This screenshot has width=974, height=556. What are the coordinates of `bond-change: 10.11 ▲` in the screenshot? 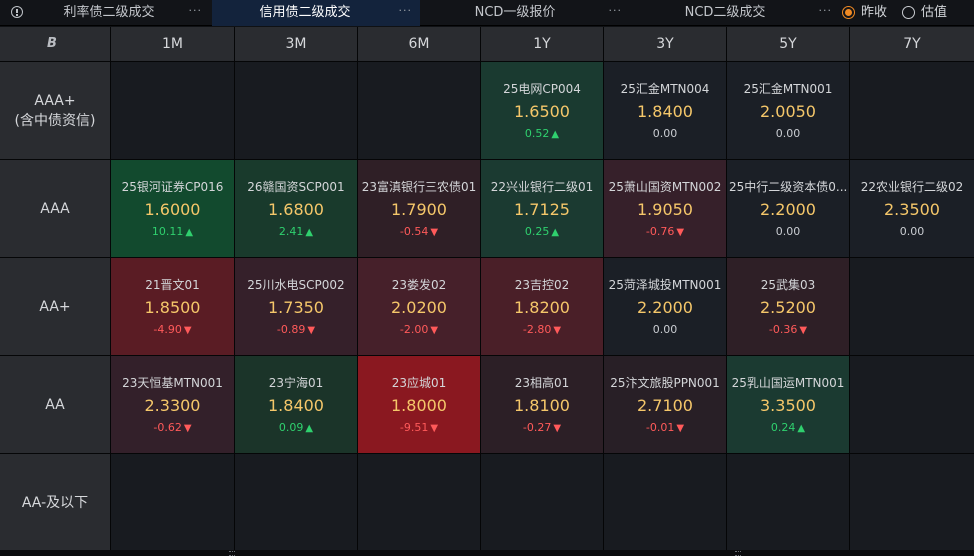 It's located at (172, 231).